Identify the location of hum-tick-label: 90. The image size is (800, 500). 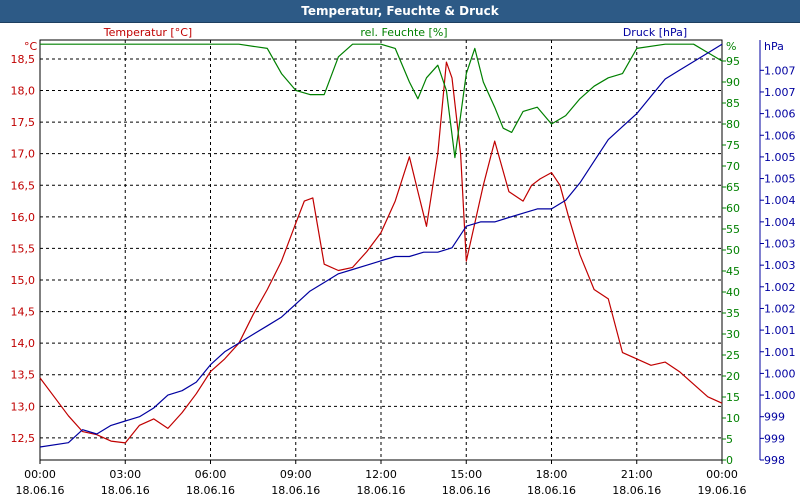
(733, 82).